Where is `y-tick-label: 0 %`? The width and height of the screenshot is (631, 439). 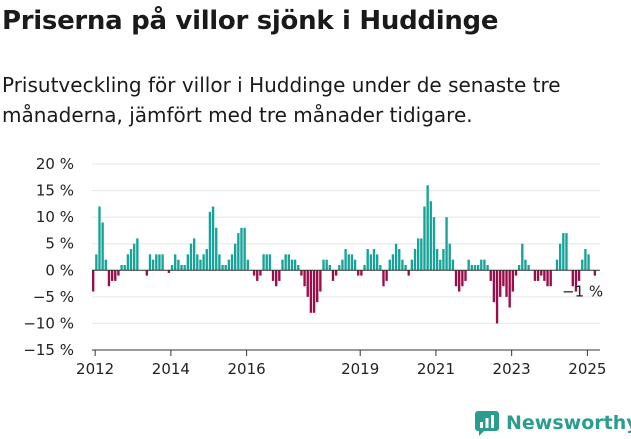 y-tick-label: 0 % is located at coordinates (59, 270).